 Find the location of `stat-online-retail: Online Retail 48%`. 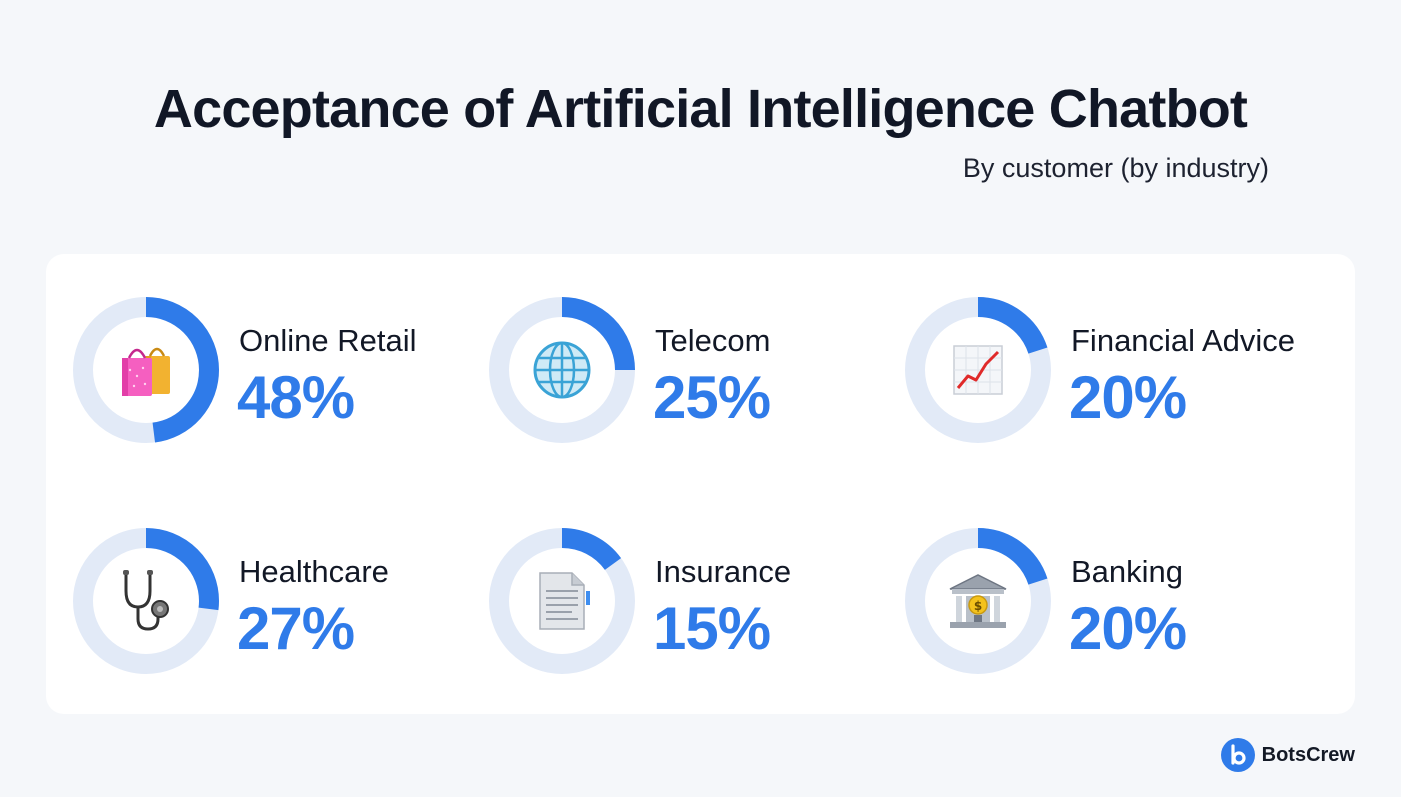

stat-online-retail: Online Retail 48% is located at coordinates (283, 372).